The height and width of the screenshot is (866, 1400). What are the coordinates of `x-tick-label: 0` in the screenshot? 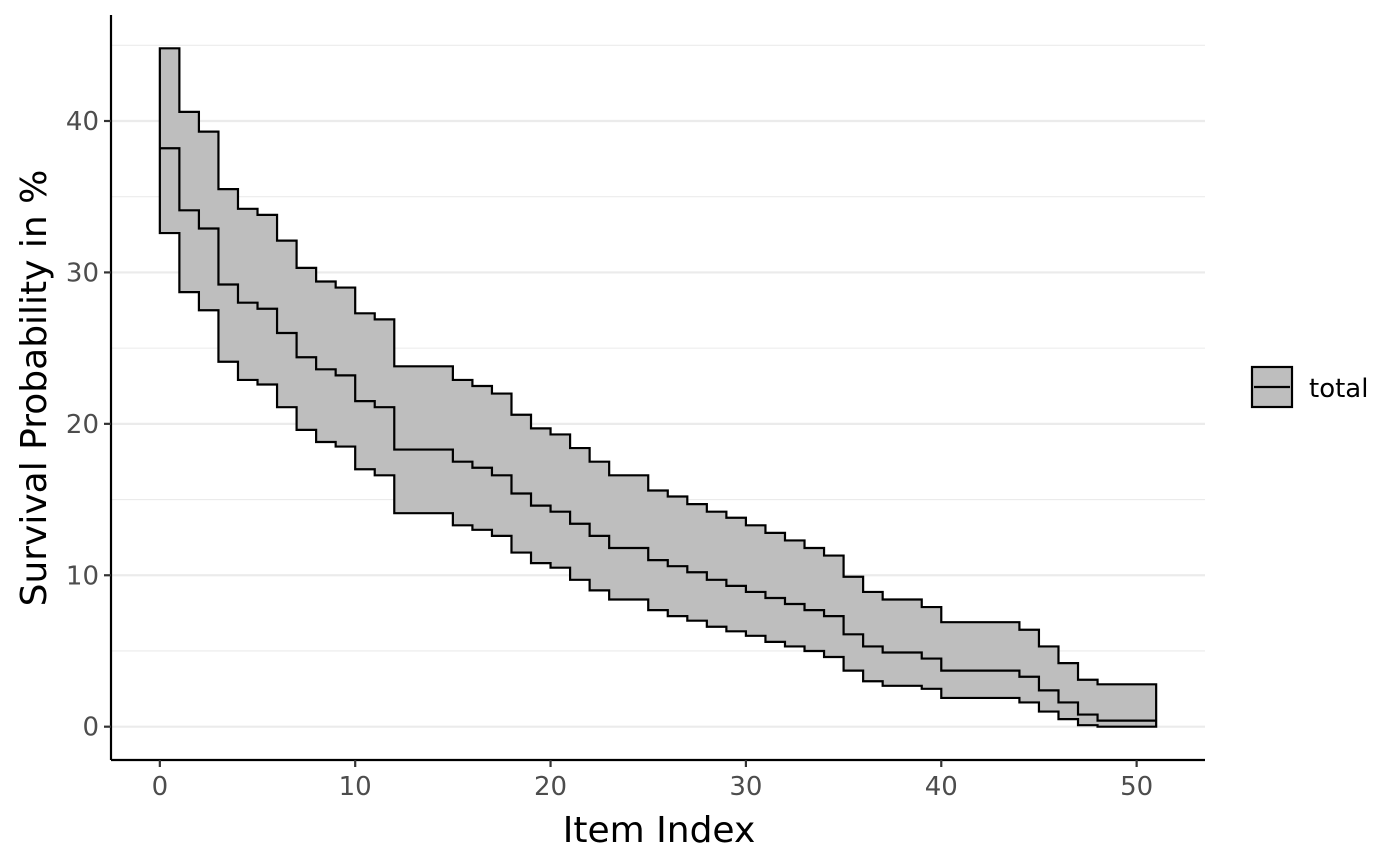 It's located at (160, 787).